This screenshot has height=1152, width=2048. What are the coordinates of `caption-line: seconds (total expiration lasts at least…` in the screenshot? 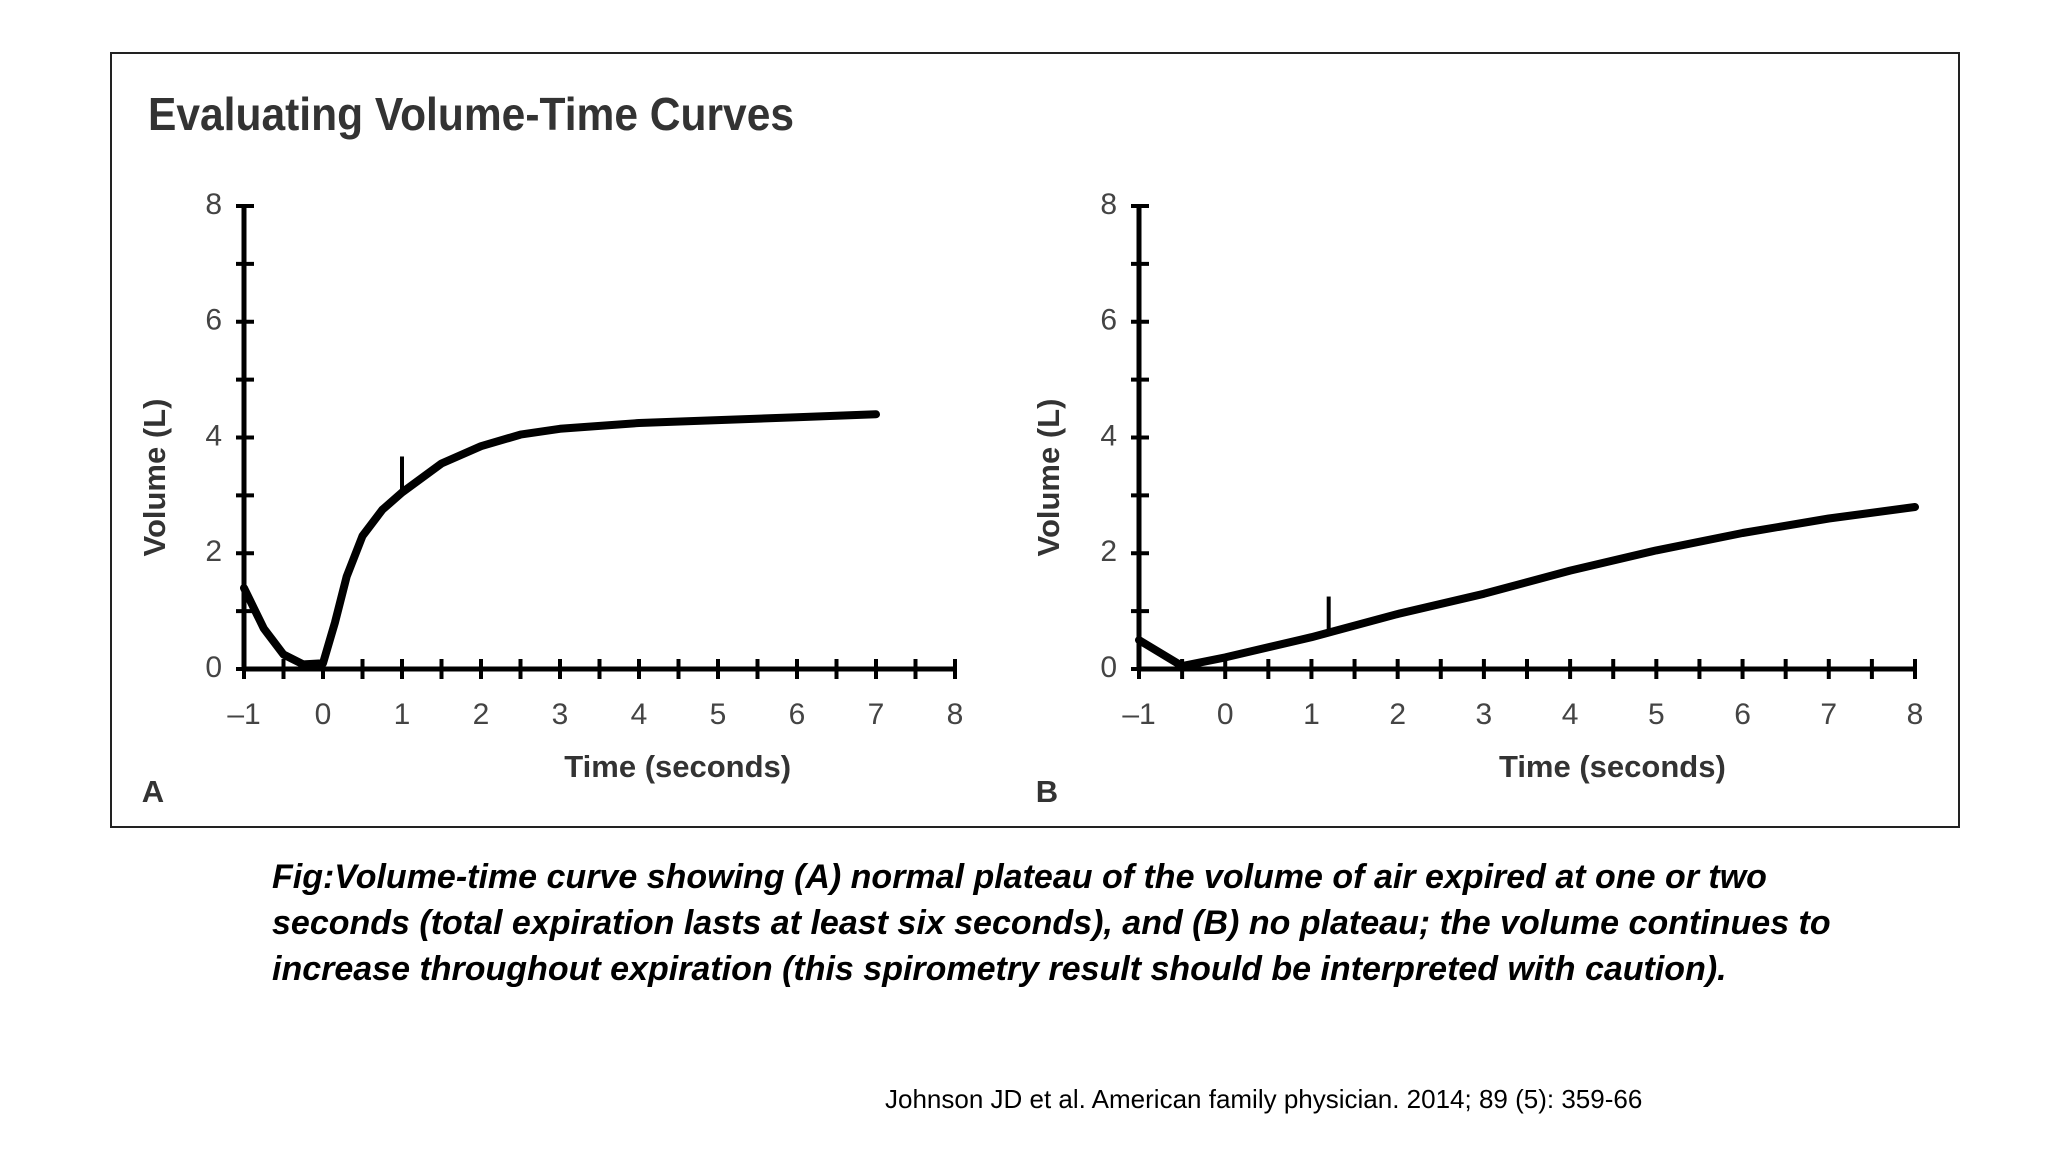 It's located at (1051, 923).